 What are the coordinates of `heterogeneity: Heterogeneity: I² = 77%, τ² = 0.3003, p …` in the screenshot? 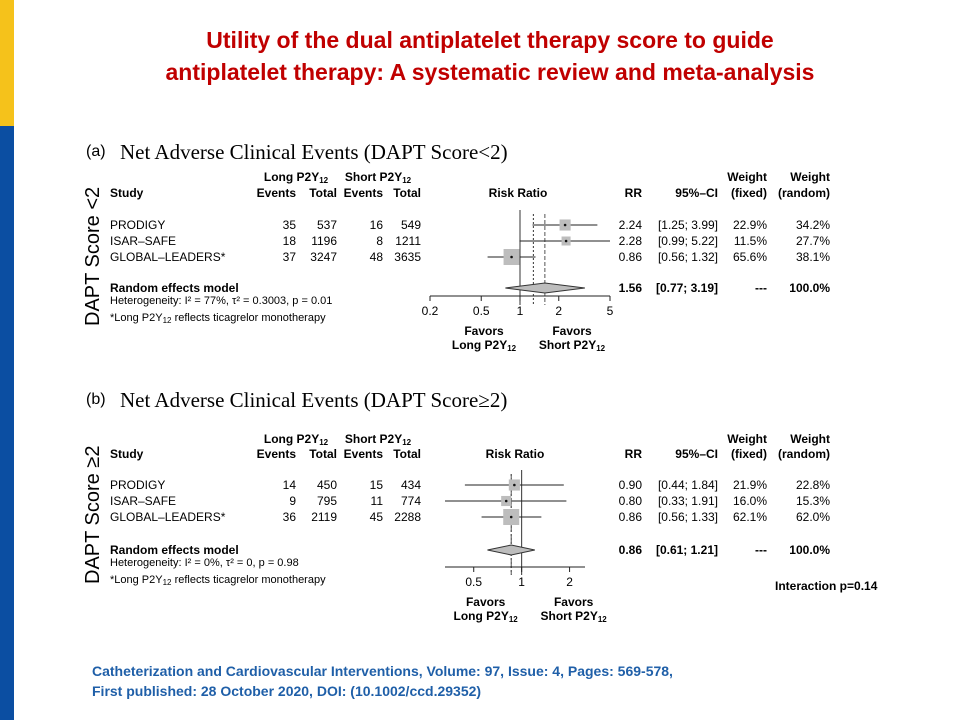 It's located at (221, 301).